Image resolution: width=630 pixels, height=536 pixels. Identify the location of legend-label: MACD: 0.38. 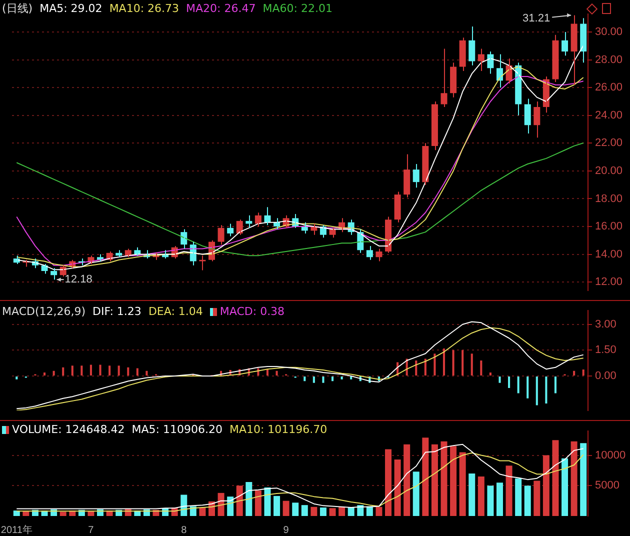
(252, 311).